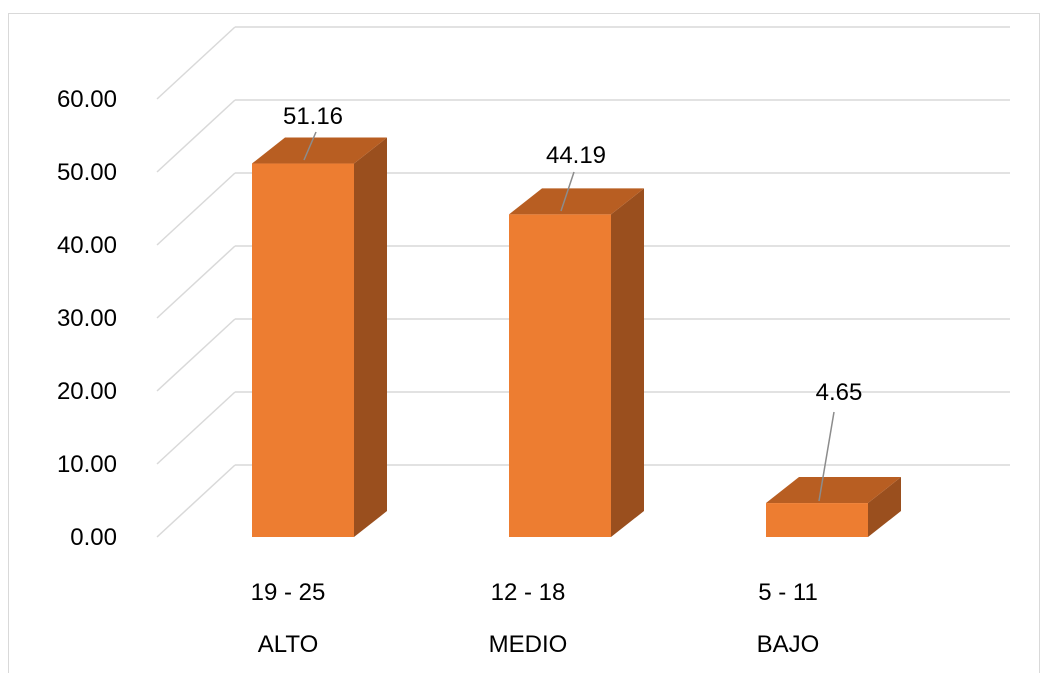 This screenshot has width=1050, height=673. What do you see at coordinates (288, 644) in the screenshot?
I see `category-level-label: ALTO` at bounding box center [288, 644].